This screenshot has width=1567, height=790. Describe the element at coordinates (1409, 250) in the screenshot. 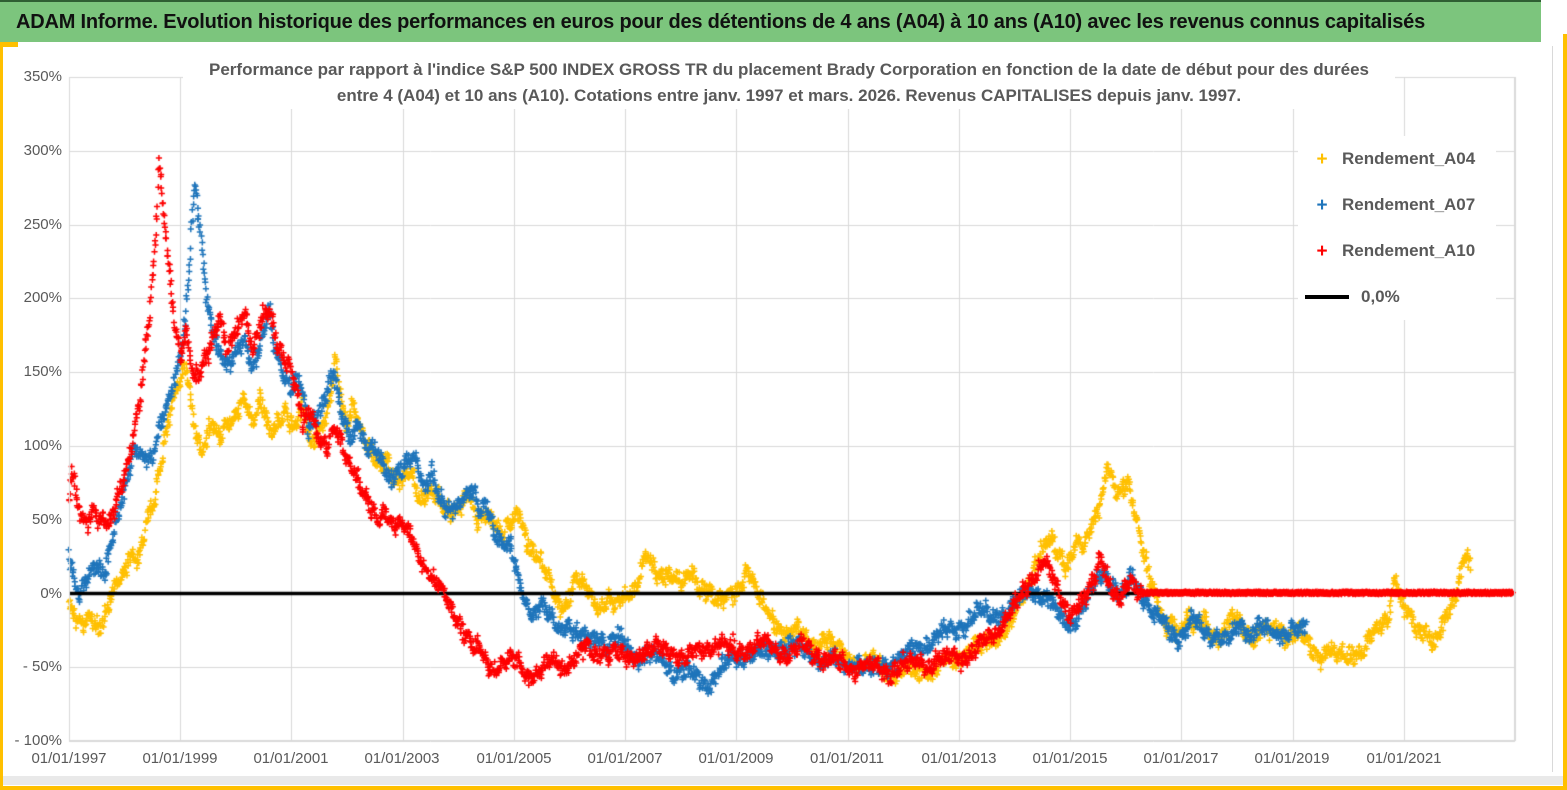

I see `legend-label: Rendement_A10` at that location.